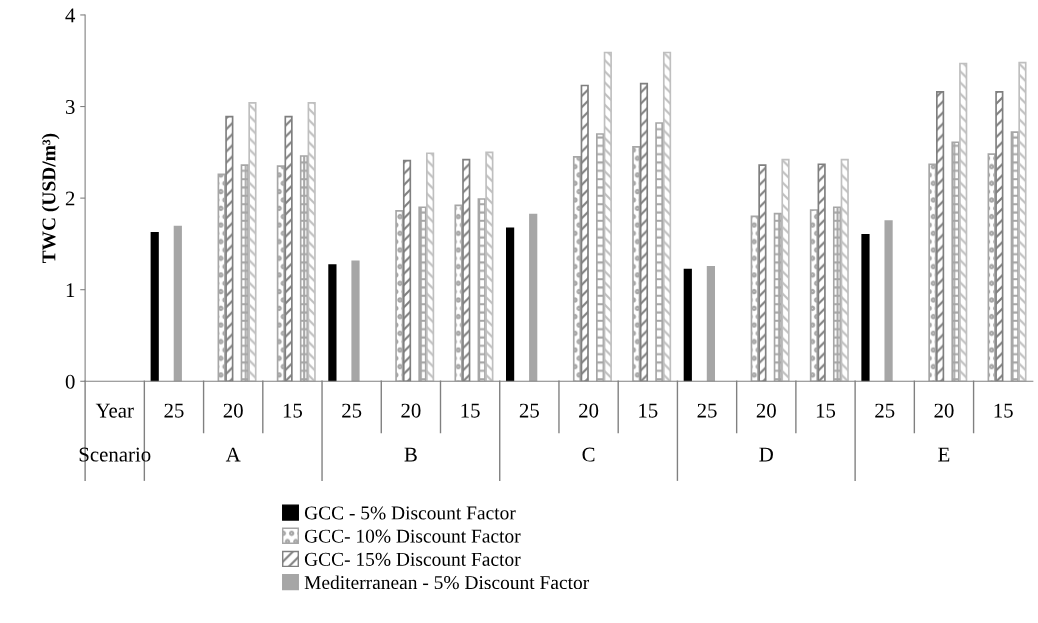 The width and height of the screenshot is (1038, 623). Describe the element at coordinates (412, 536) in the screenshot. I see `legend-label: GCC- 10% Discount Factor` at that location.